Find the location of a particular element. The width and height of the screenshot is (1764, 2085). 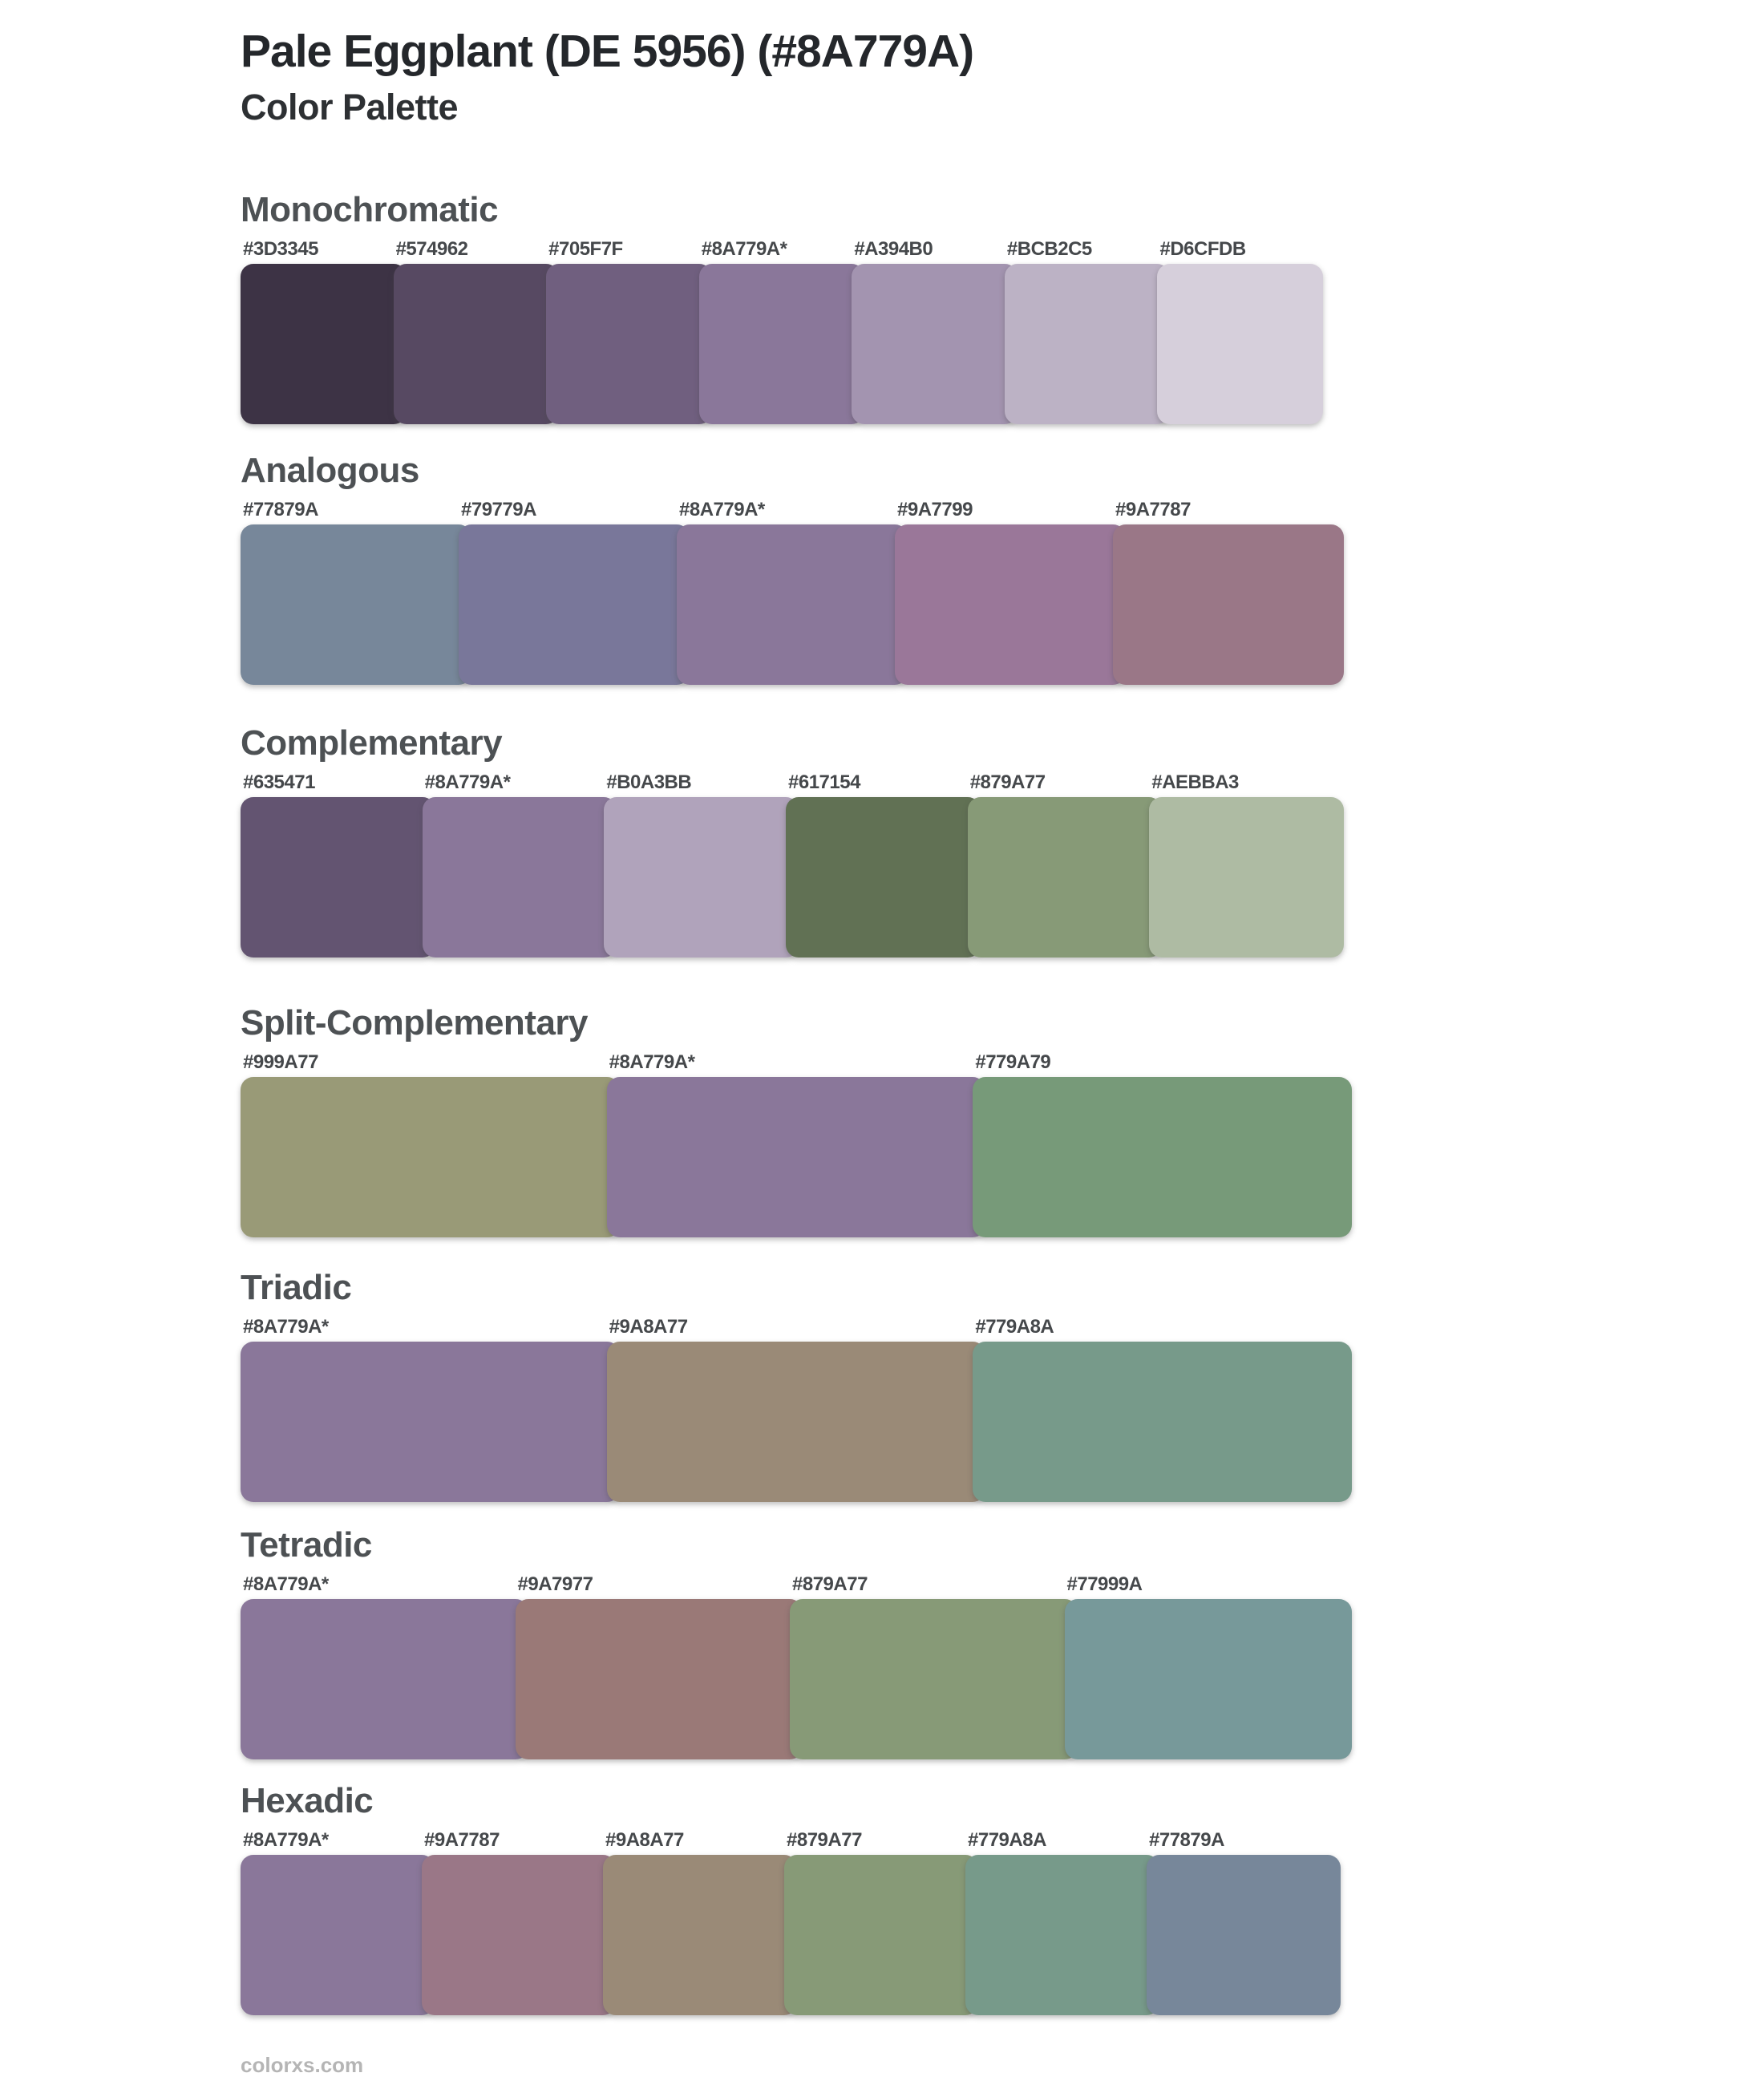

swatch-label-row: #8A779A* #9A8A77 #779A8A is located at coordinates (796, 1327).